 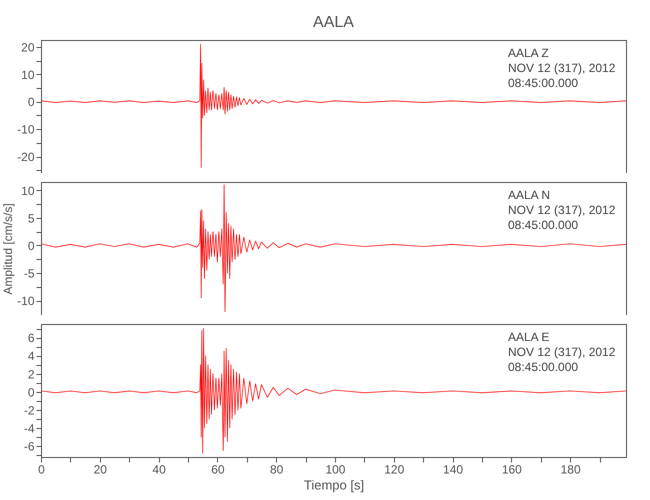 I want to click on x-tick-label: 140, so click(x=453, y=469).